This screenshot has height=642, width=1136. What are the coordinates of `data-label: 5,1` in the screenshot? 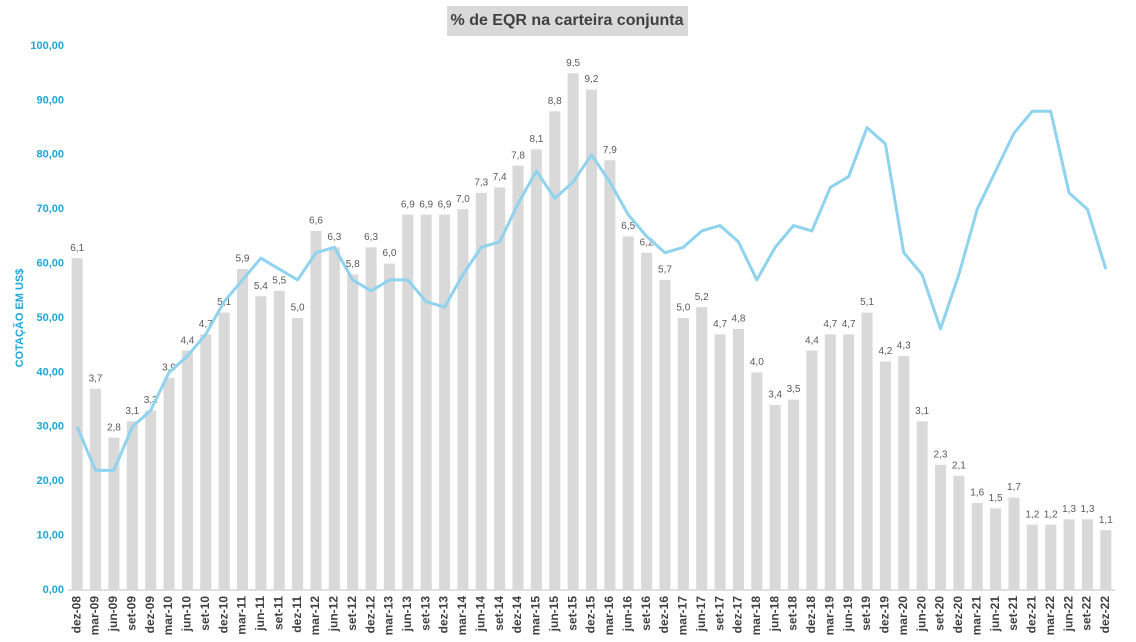 It's located at (867, 302).